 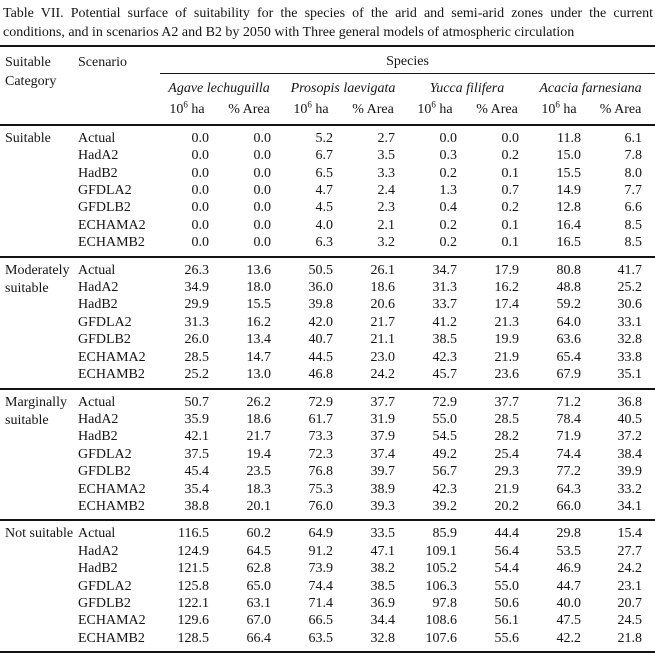 I want to click on value-cell: 6.5, so click(x=324, y=173).